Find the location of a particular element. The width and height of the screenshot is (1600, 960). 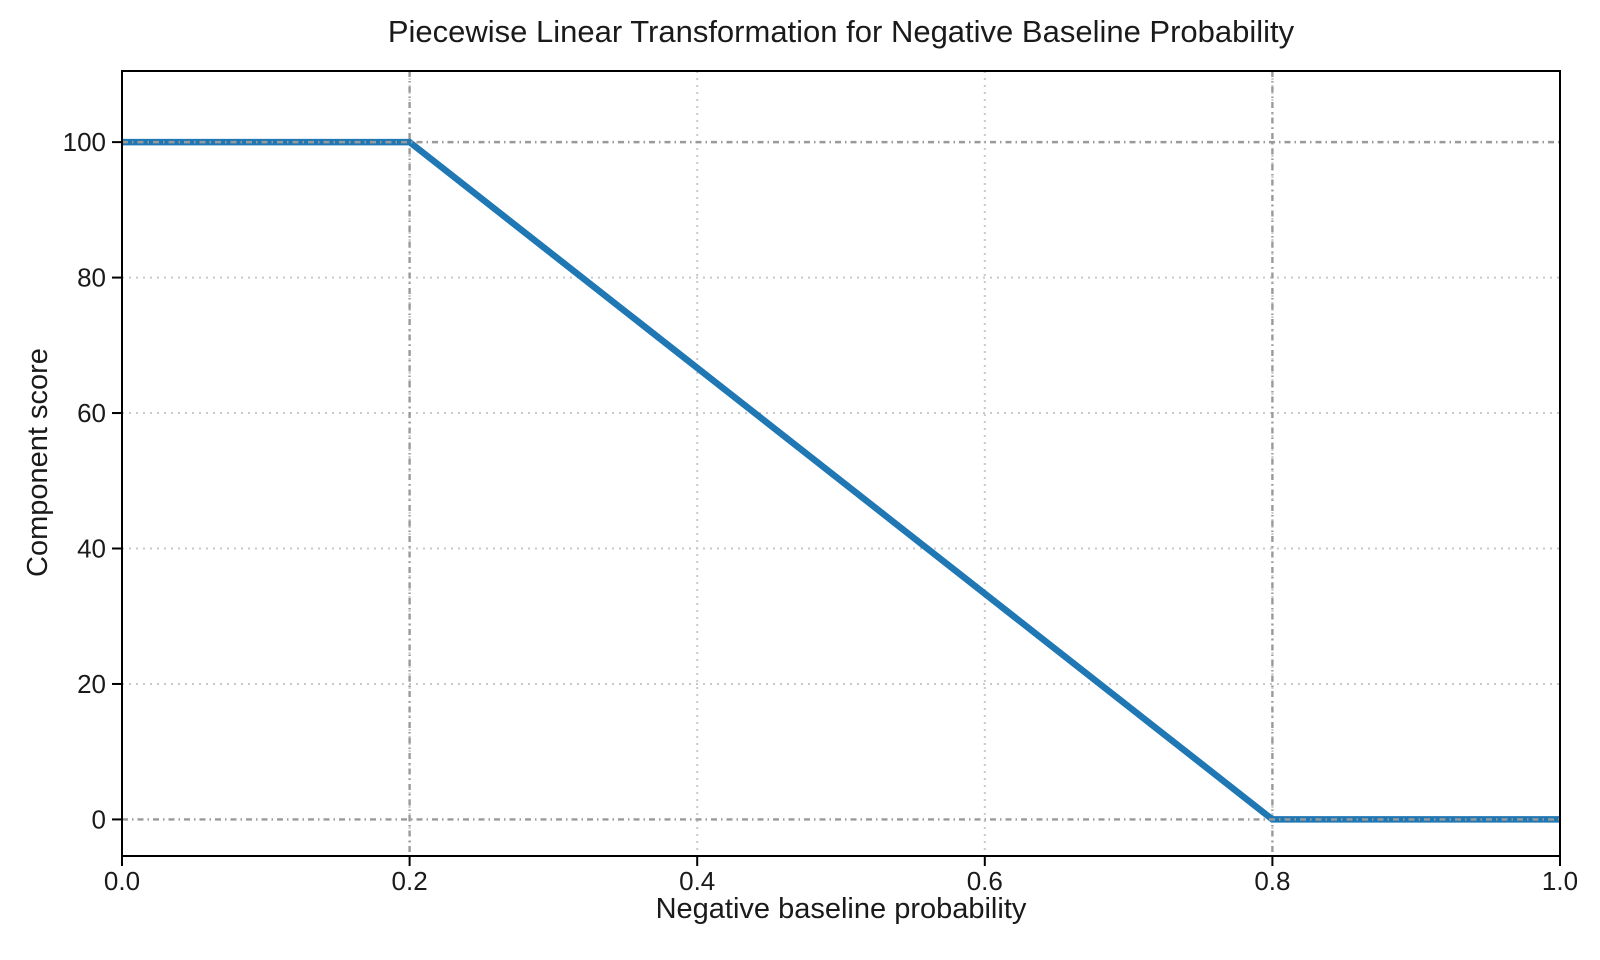

x-axis-label: Negative baseline probability is located at coordinates (841, 909).